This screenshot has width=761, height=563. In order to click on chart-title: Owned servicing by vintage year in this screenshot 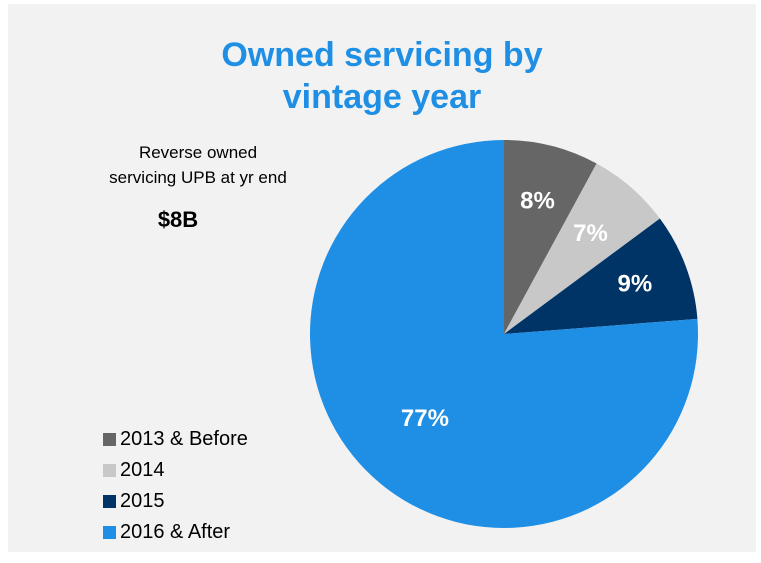, I will do `click(382, 76)`.